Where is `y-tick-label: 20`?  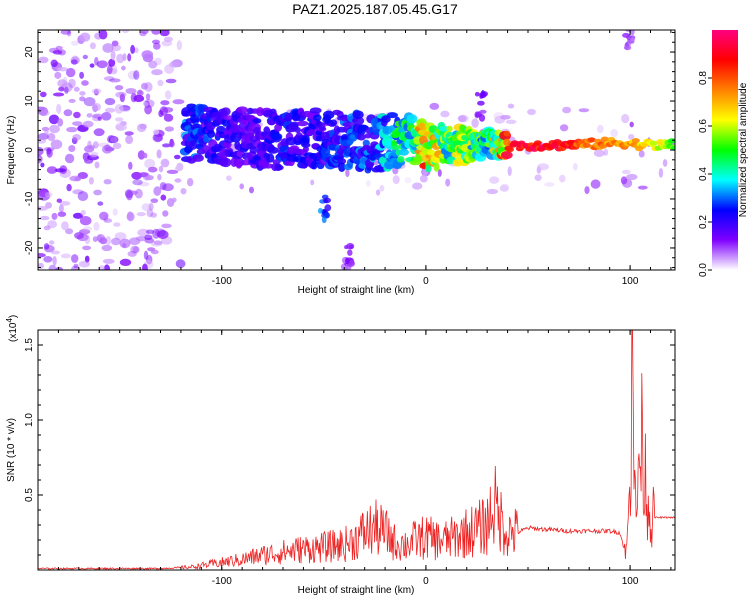 y-tick-label: 20 is located at coordinates (29, 52).